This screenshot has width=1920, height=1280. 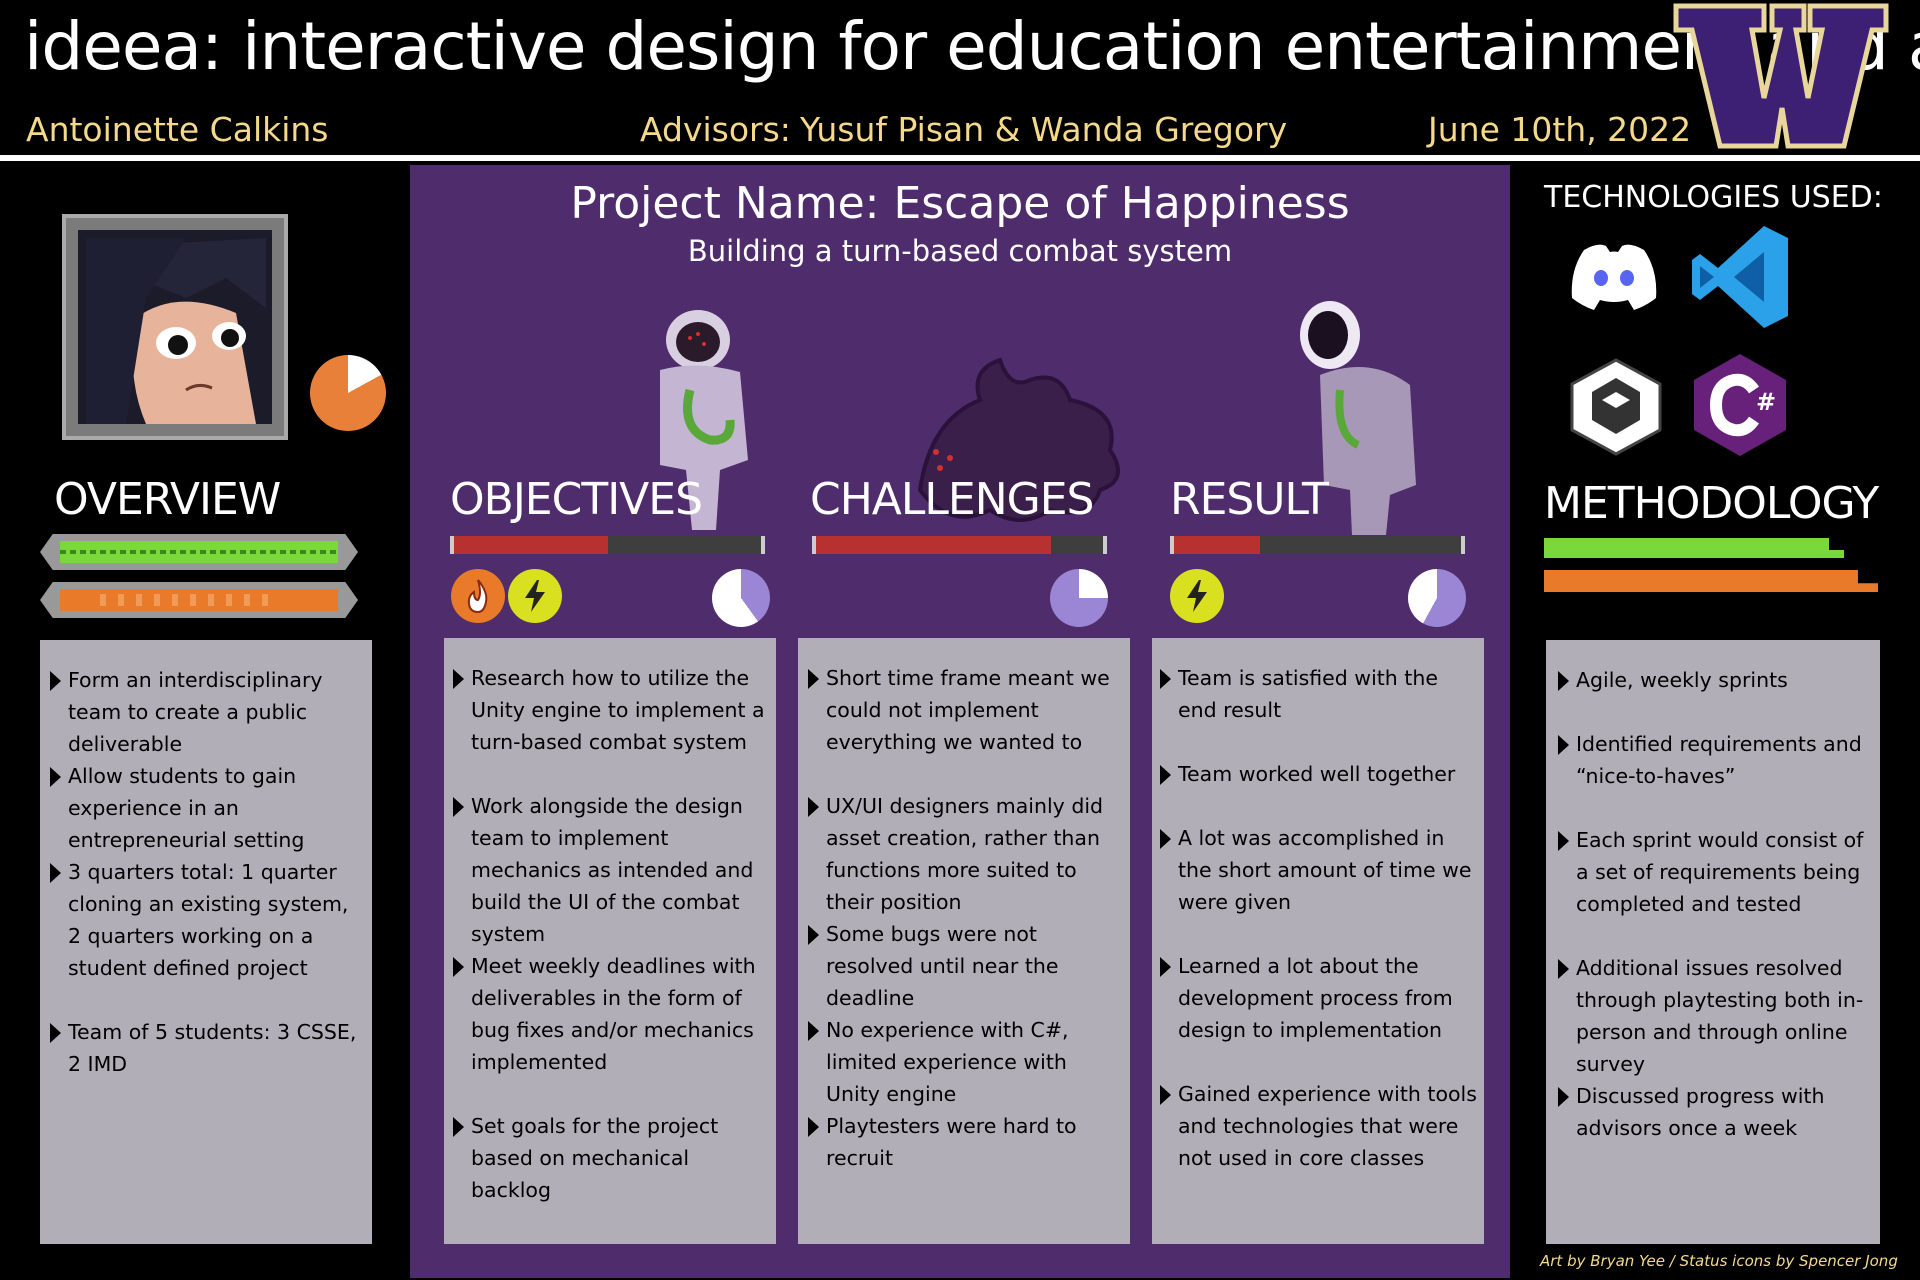 I want to click on uw-w-logo, so click(x=1781, y=76).